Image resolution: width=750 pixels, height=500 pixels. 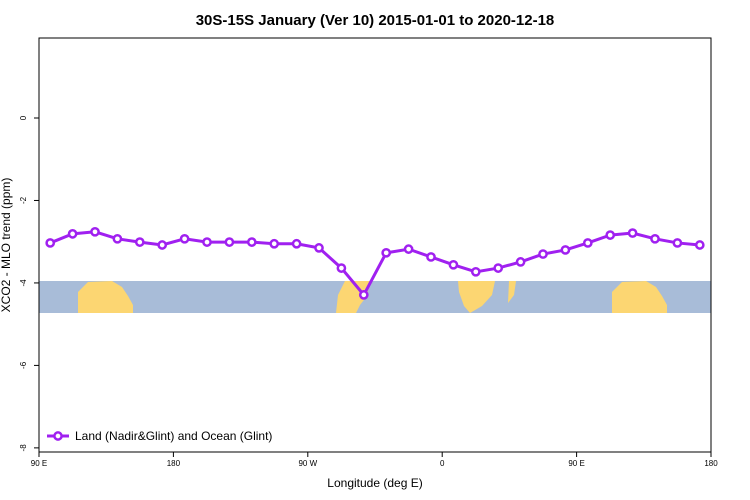 What do you see at coordinates (58, 436) in the screenshot?
I see `legend-marker` at bounding box center [58, 436].